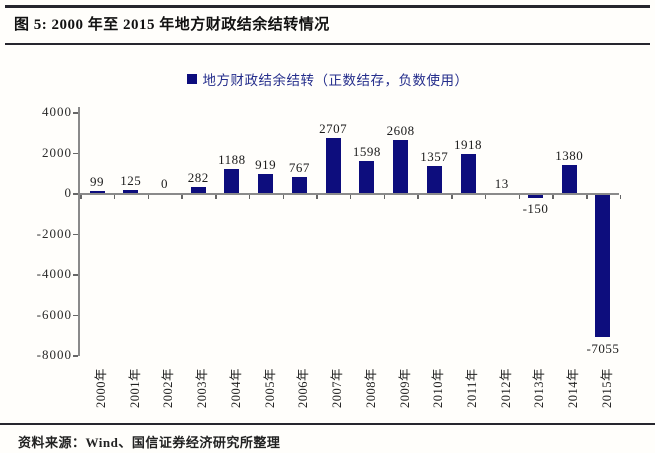 The height and width of the screenshot is (453, 655). Describe the element at coordinates (54, 314) in the screenshot. I see `y-axis-tick-label: -6000` at that location.